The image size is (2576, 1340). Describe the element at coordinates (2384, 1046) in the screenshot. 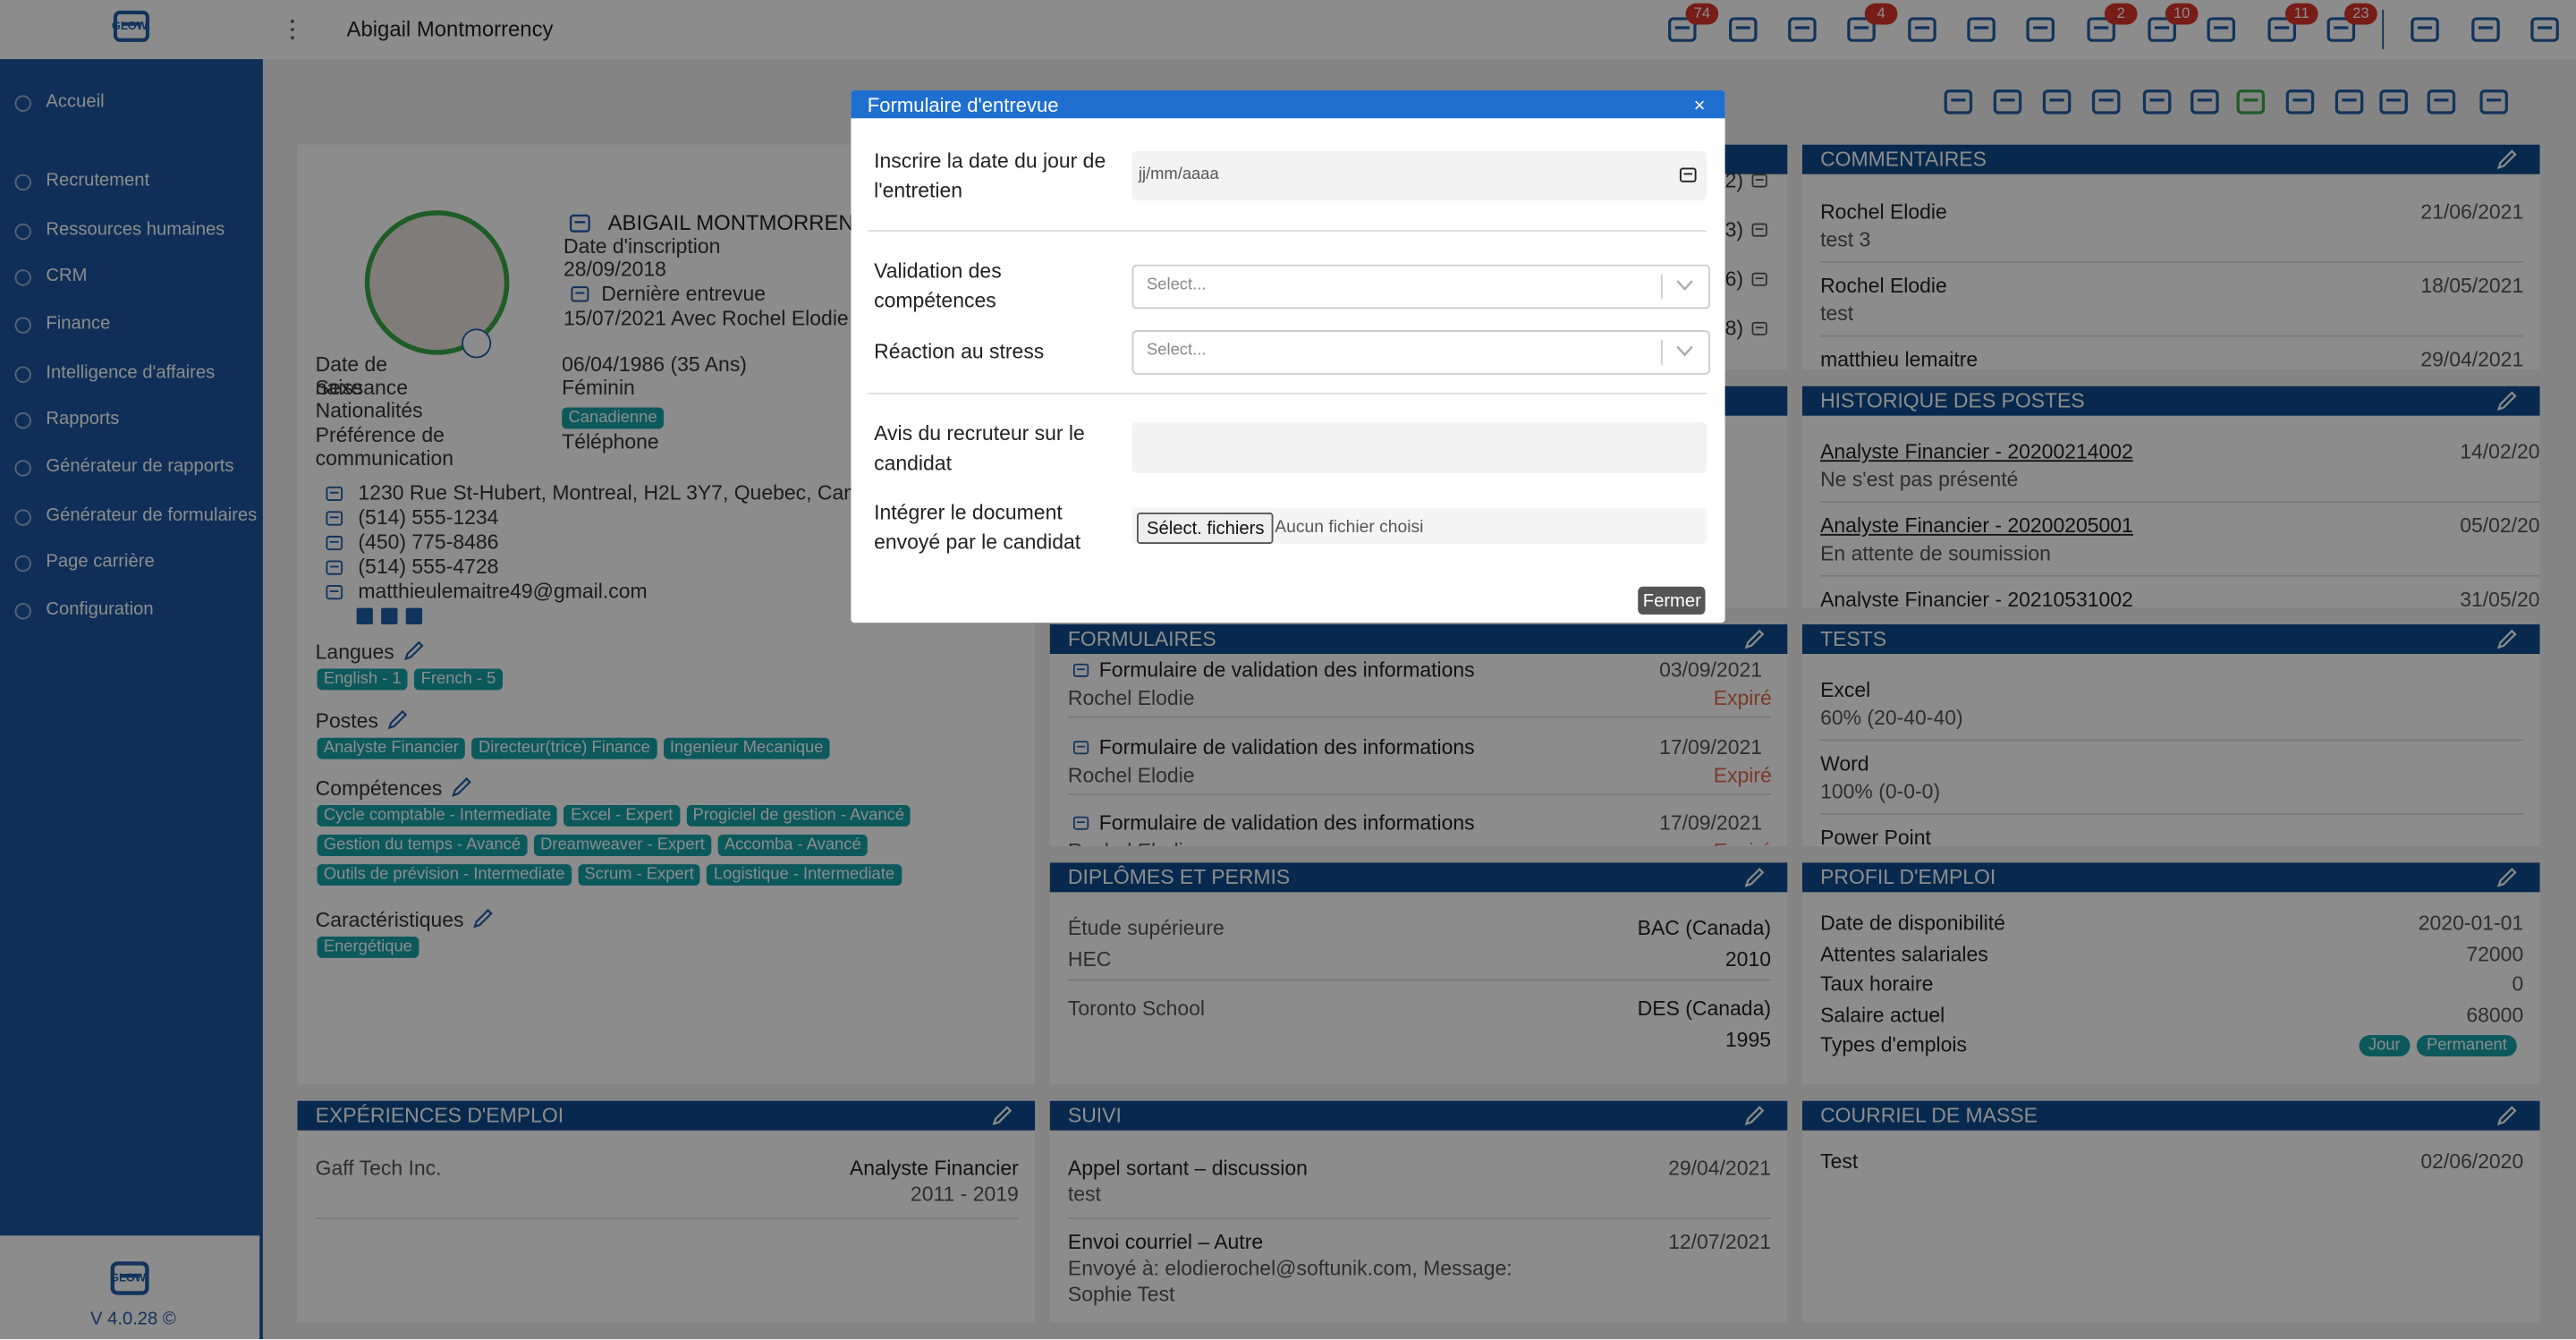

I see `tag: Jour` at that location.